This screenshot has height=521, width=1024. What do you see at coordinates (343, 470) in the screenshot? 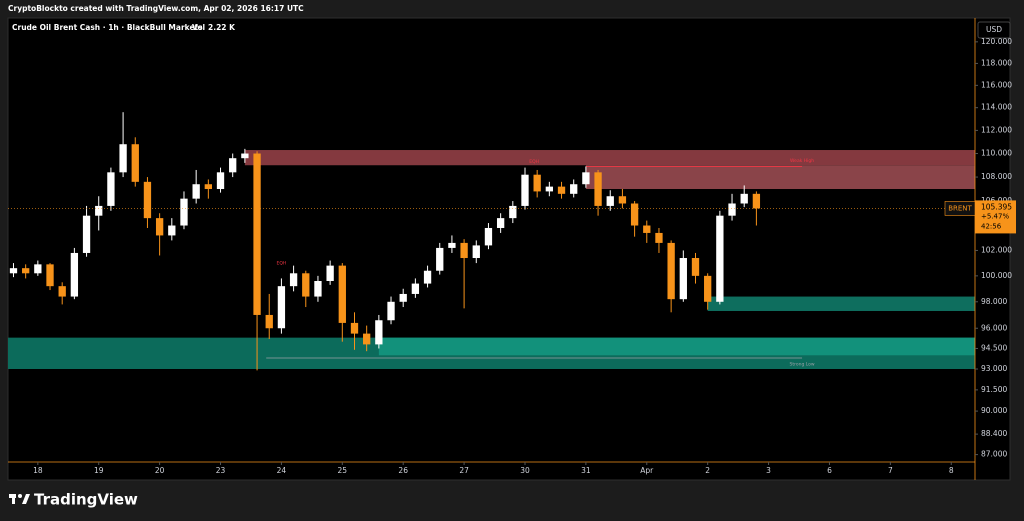
I see `x-tick-label: 25` at bounding box center [343, 470].